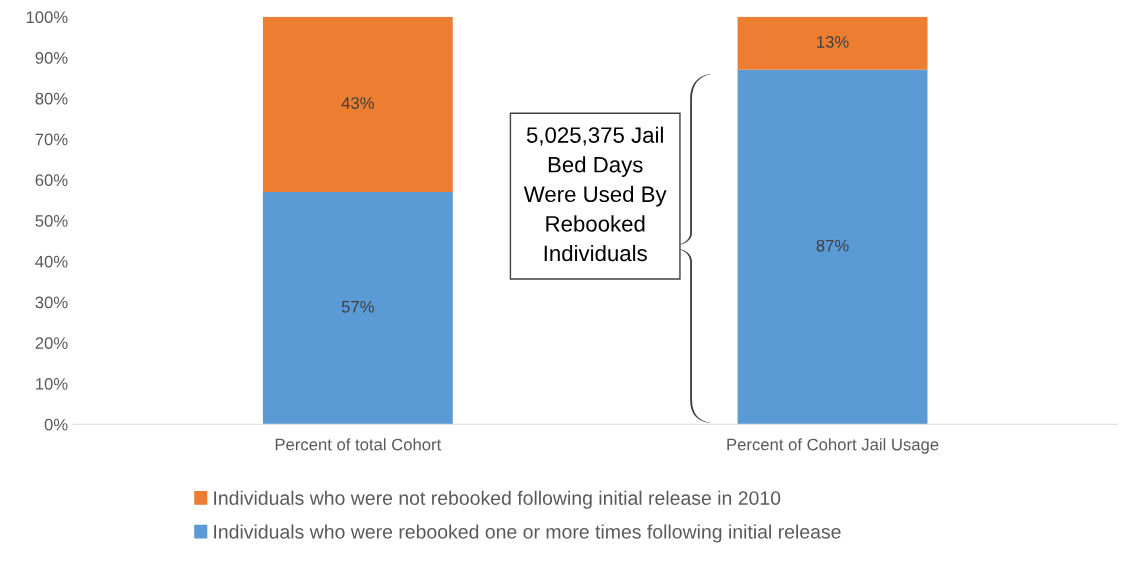 The height and width of the screenshot is (562, 1123). I want to click on y-tick-label: 30%, so click(51, 302).